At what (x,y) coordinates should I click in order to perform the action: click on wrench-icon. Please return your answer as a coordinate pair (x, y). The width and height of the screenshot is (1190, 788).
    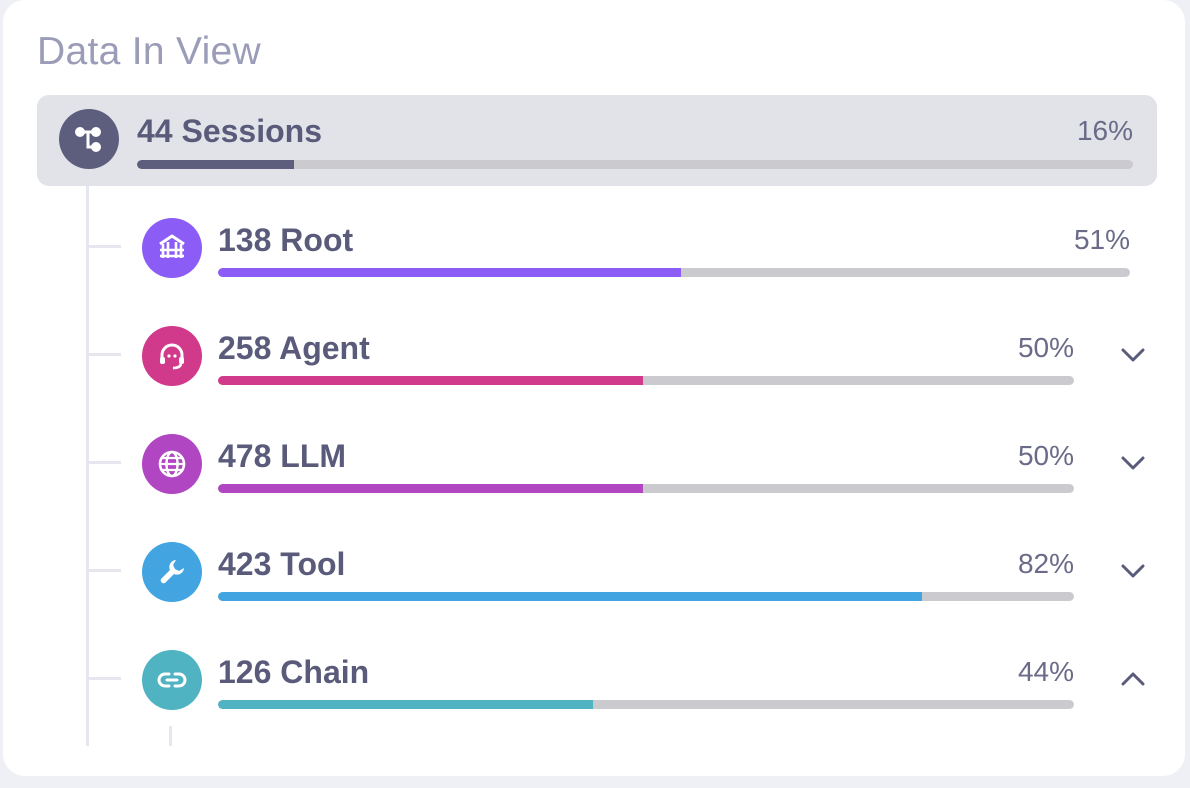
    Looking at the image, I should click on (172, 572).